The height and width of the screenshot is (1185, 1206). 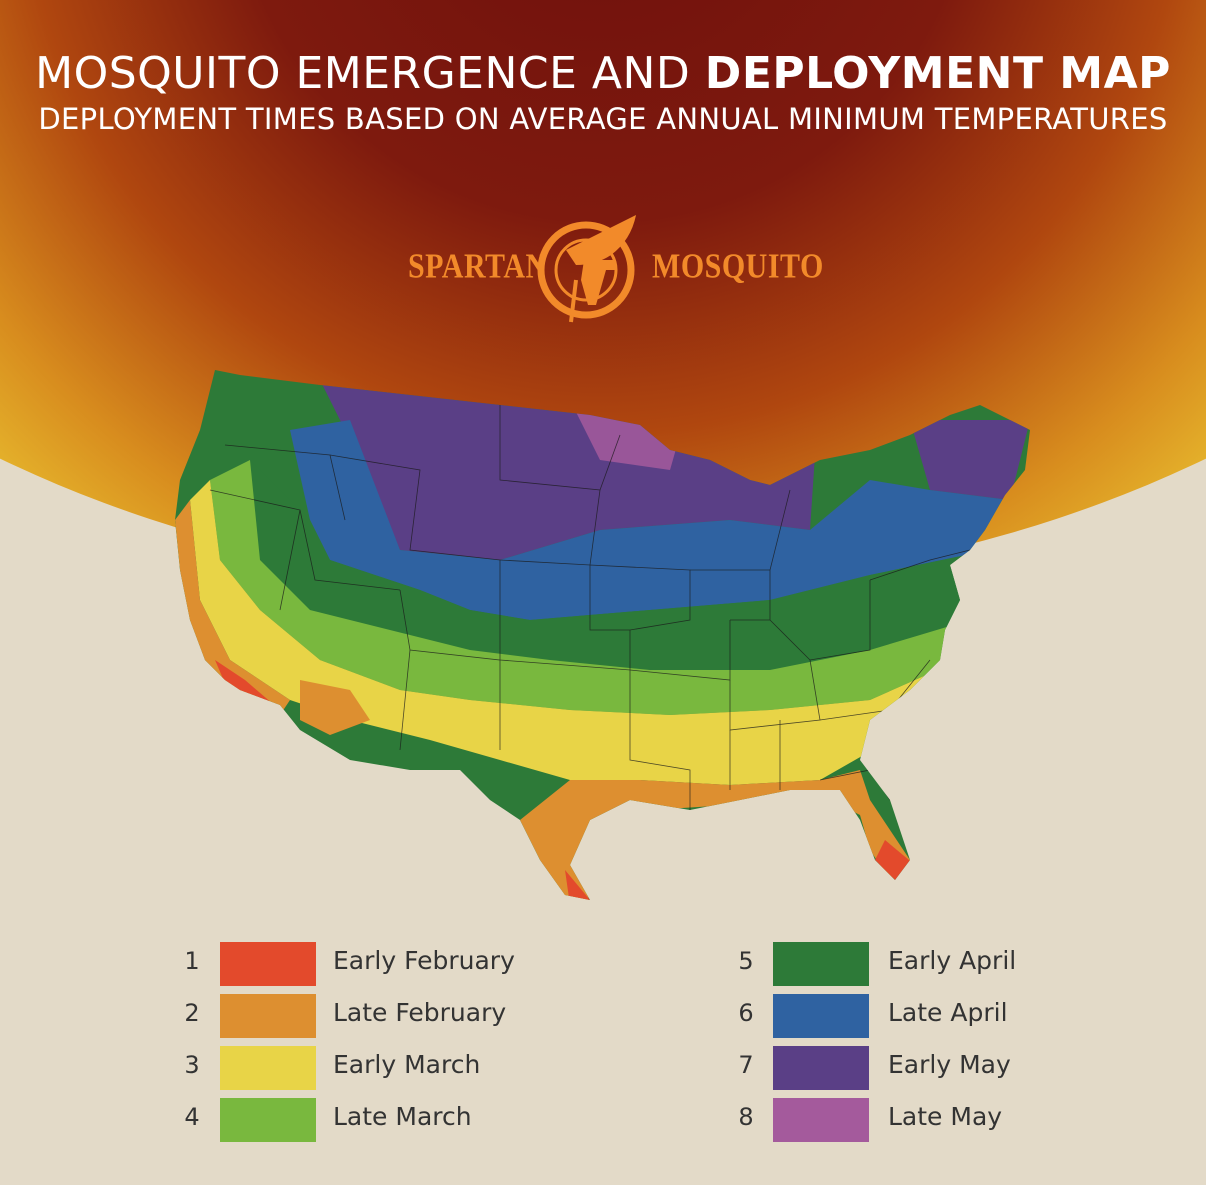 What do you see at coordinates (937, 73) in the screenshot?
I see `title-bold: DEPLOYMENT MAP` at bounding box center [937, 73].